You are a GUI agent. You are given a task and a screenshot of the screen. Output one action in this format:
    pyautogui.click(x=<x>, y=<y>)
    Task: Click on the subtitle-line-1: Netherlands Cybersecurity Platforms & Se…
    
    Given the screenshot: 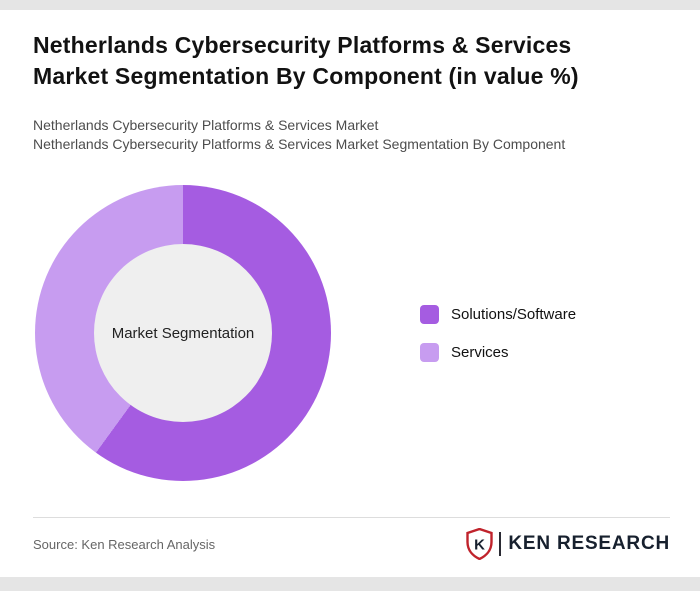 What is the action you would take?
    pyautogui.click(x=206, y=125)
    